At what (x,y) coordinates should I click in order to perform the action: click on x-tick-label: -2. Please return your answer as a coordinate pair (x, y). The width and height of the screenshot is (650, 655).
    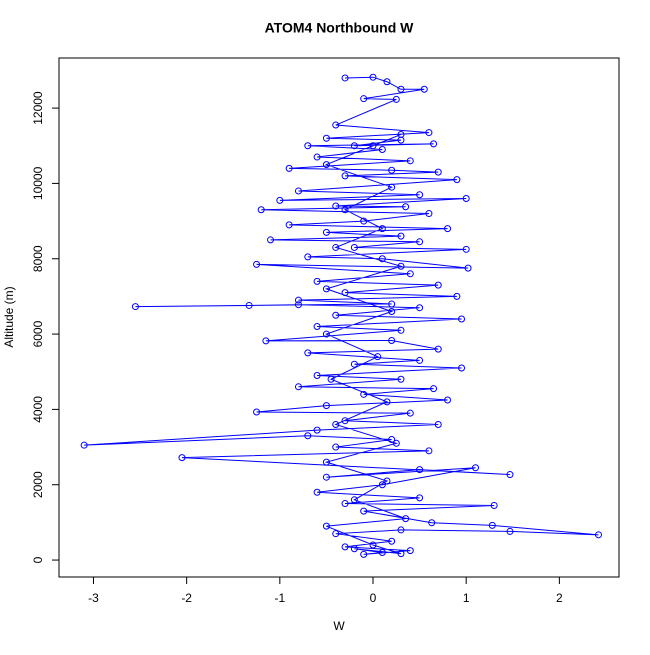
    Looking at the image, I should click on (186, 598).